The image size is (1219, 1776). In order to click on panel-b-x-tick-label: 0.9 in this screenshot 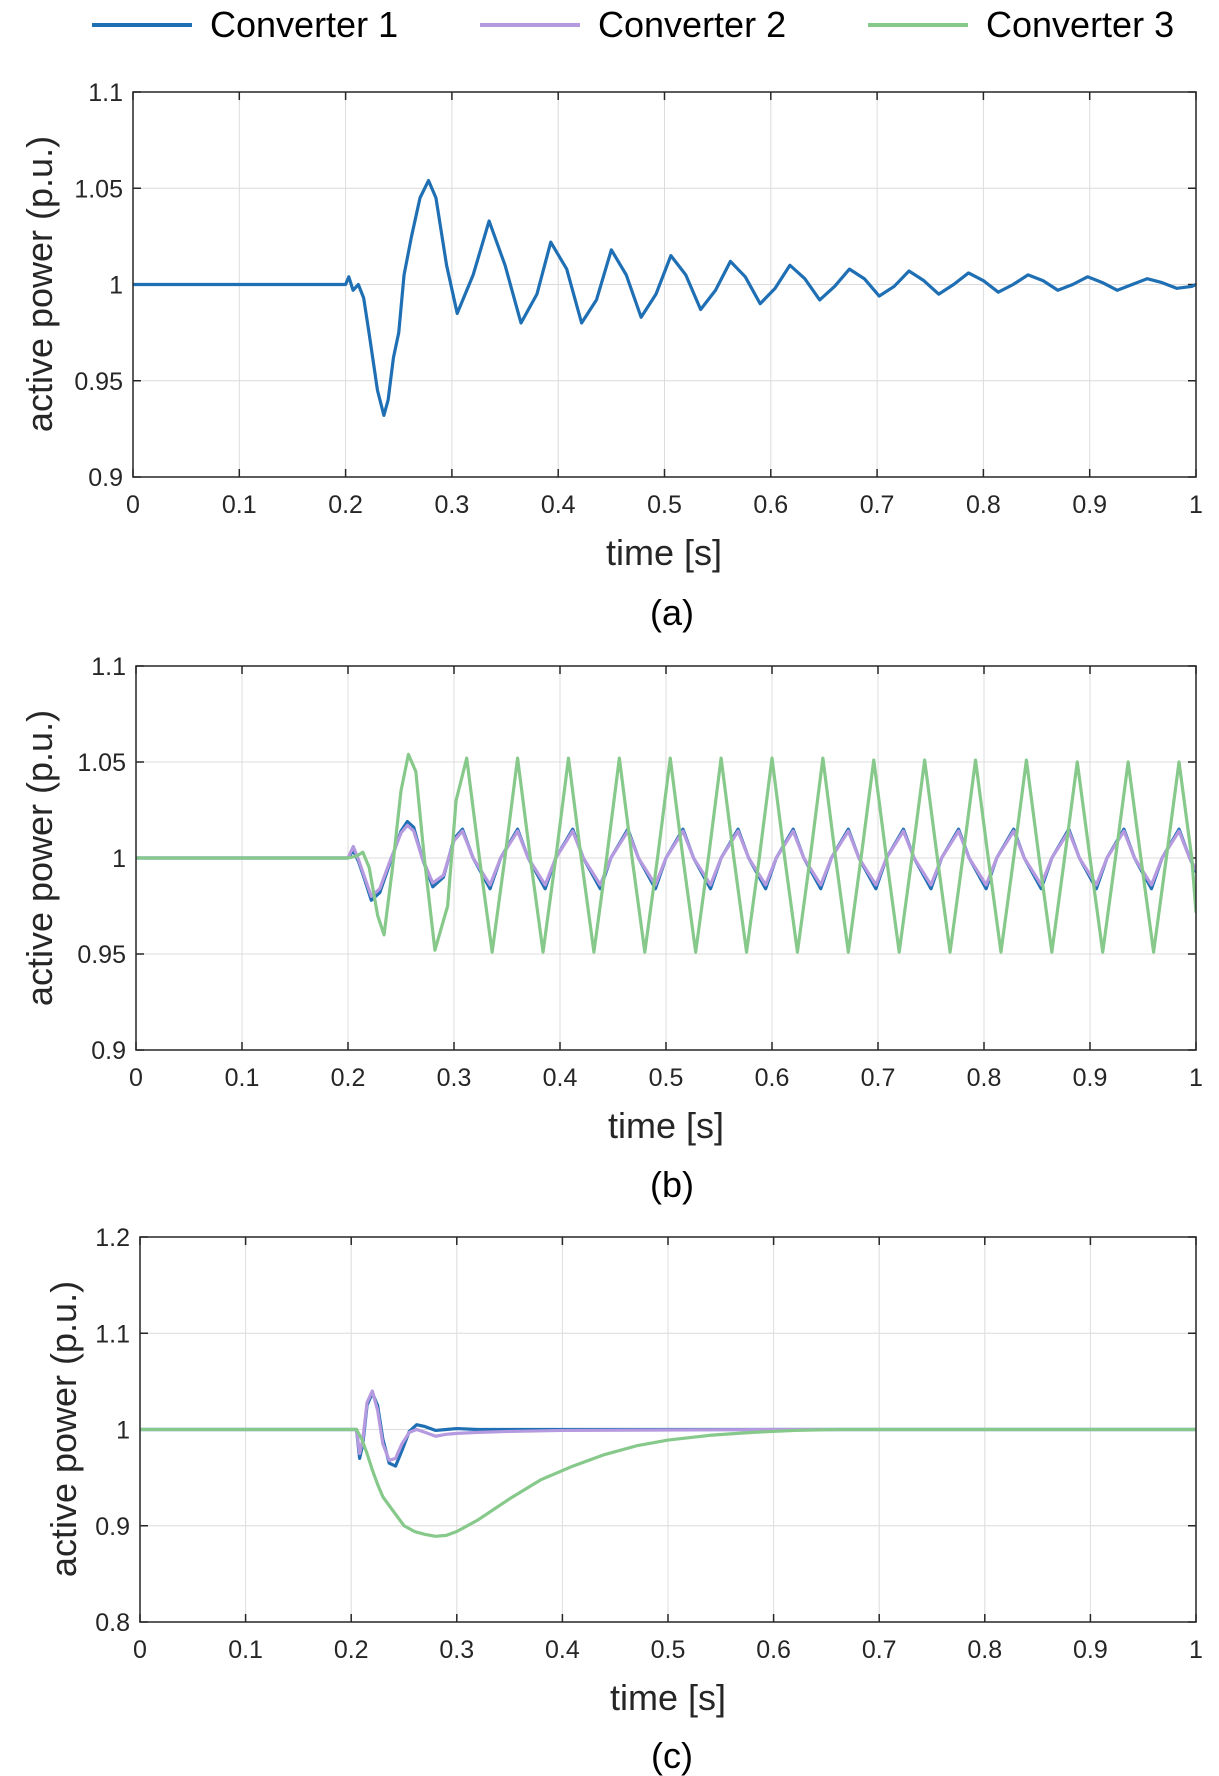, I will do `click(1090, 1078)`.